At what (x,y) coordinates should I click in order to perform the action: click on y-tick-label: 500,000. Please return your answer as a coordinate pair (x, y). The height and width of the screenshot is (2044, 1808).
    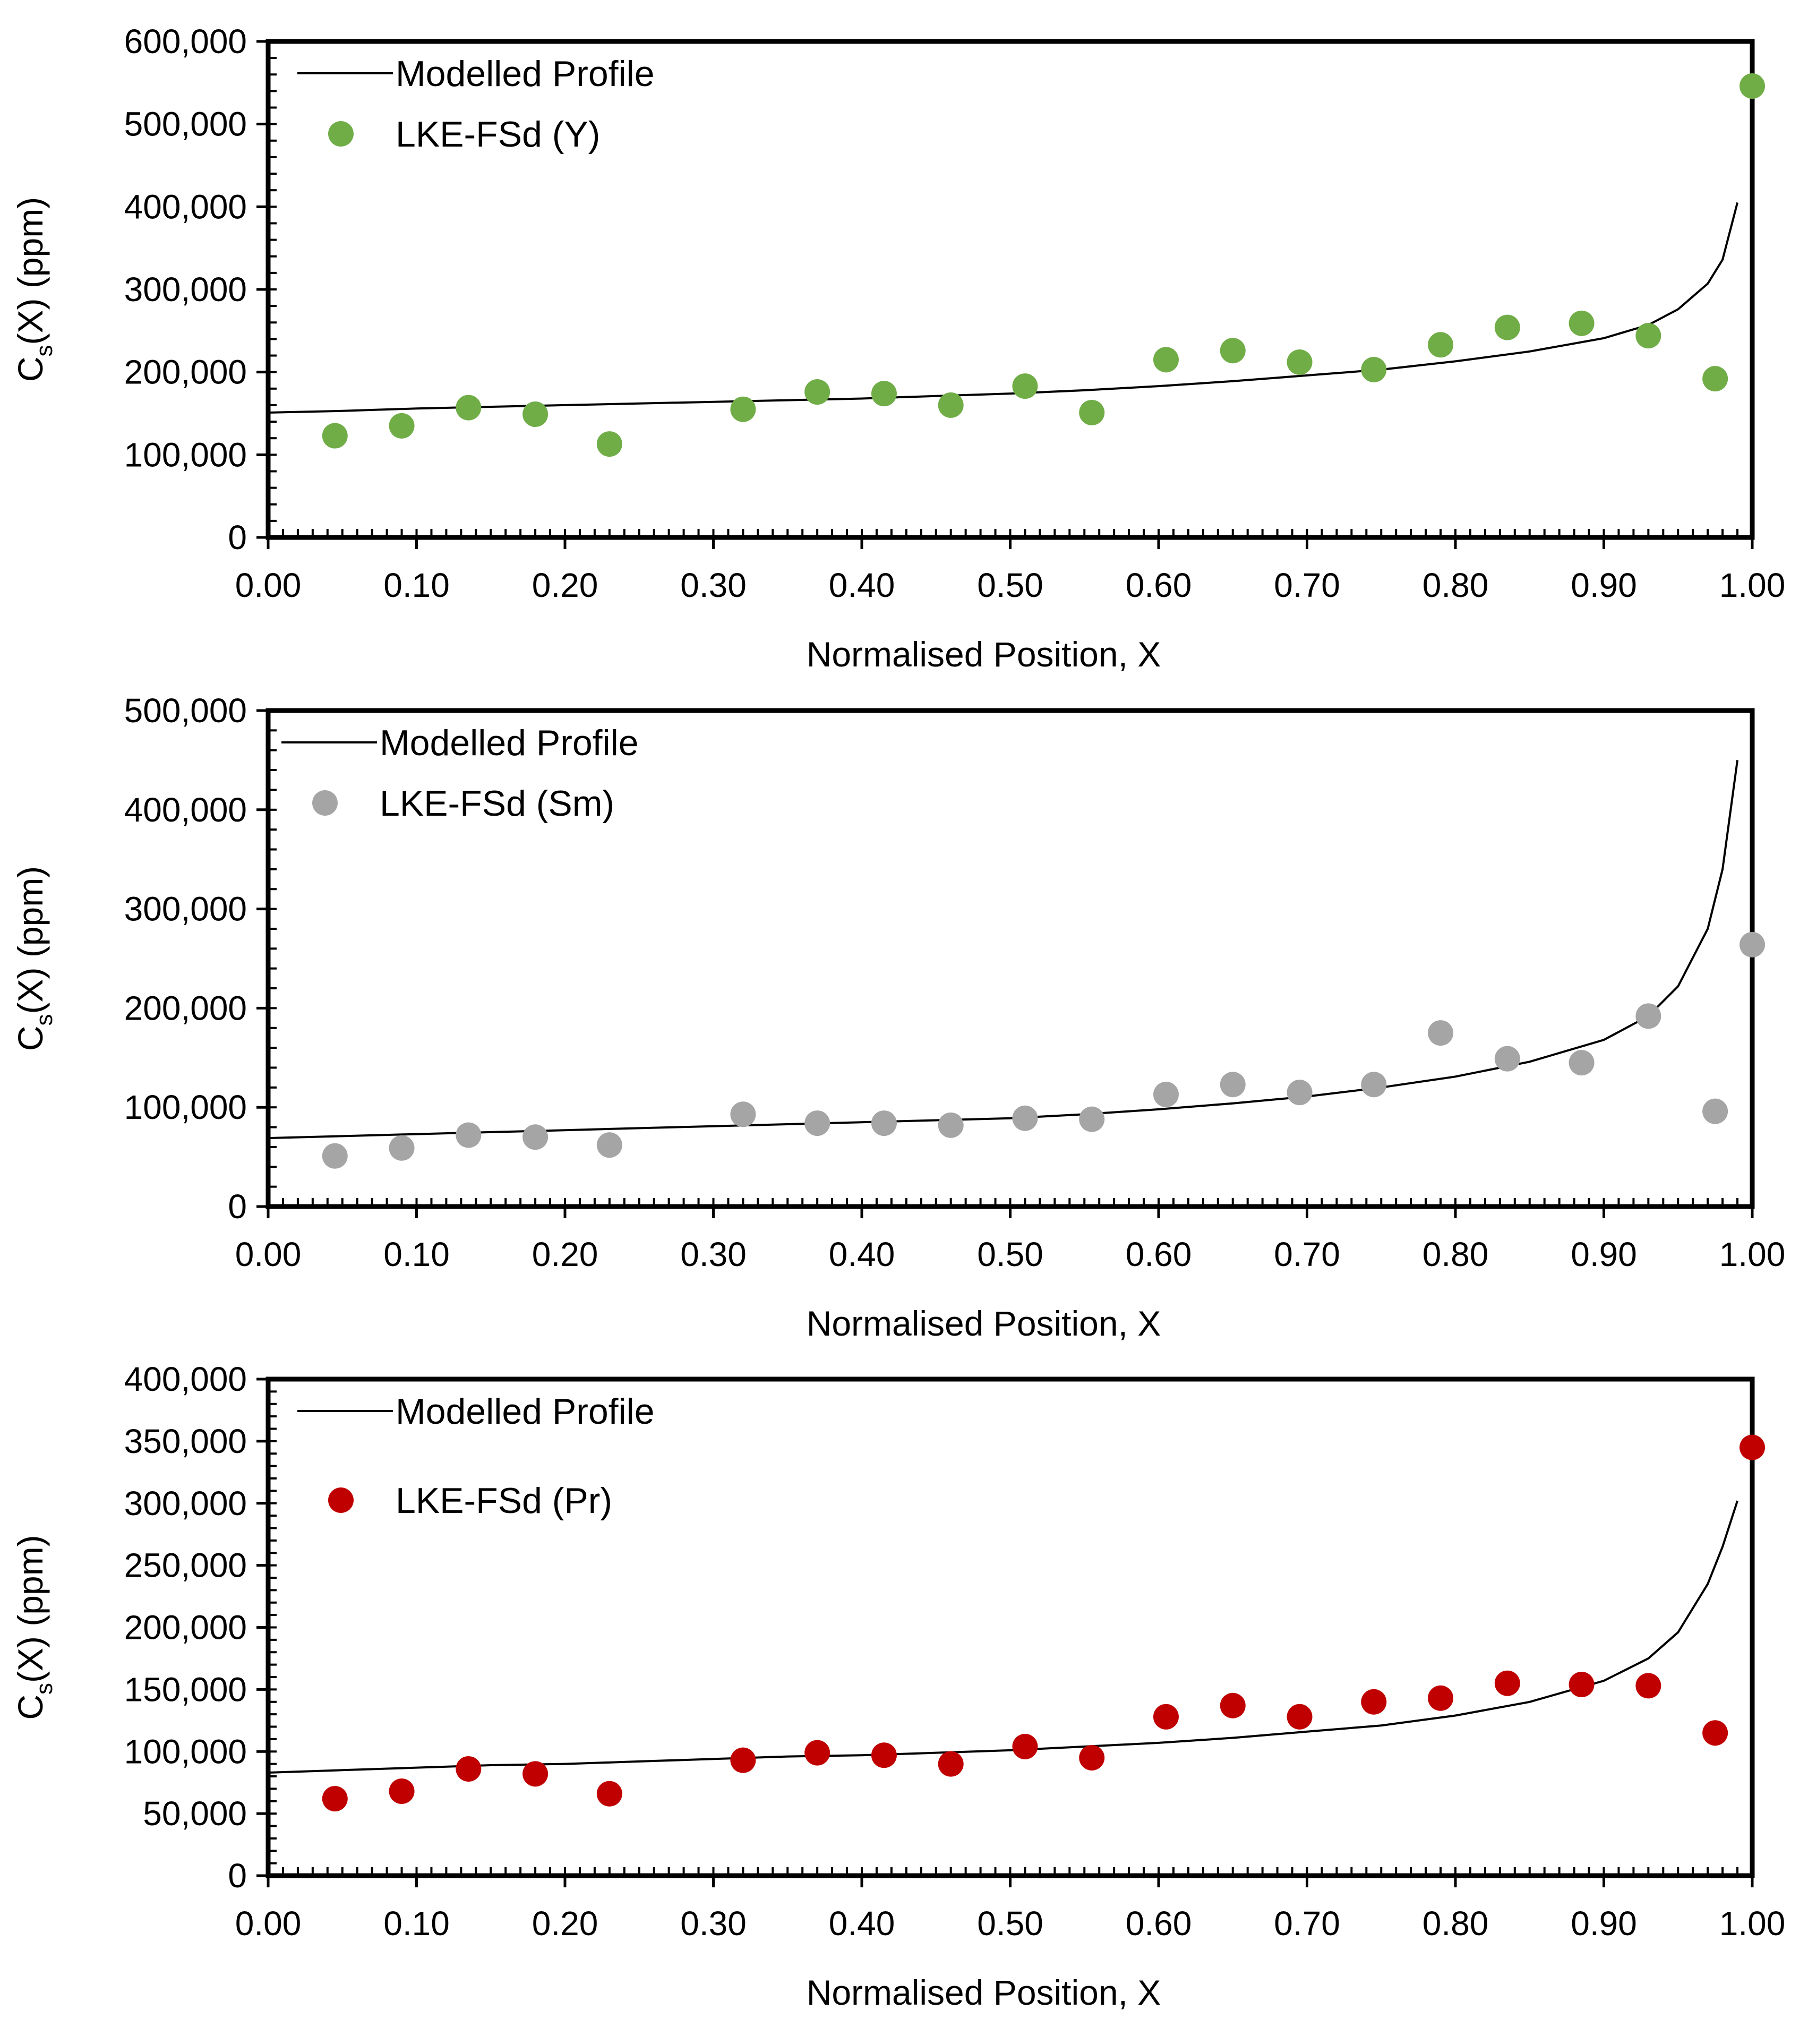
    Looking at the image, I should click on (186, 711).